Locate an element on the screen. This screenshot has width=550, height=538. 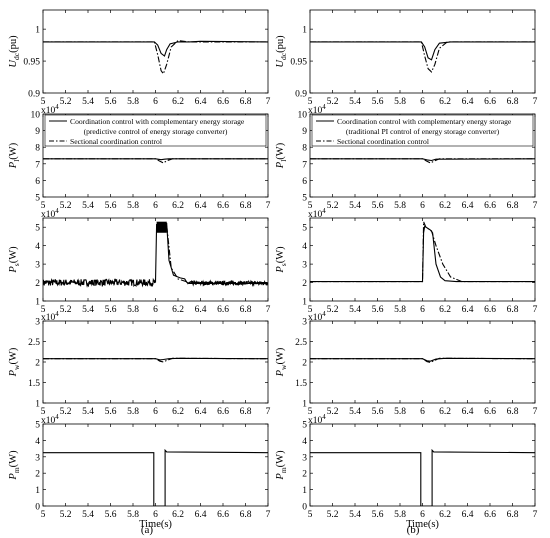
y-tick-label: 9 is located at coordinates (37, 132).